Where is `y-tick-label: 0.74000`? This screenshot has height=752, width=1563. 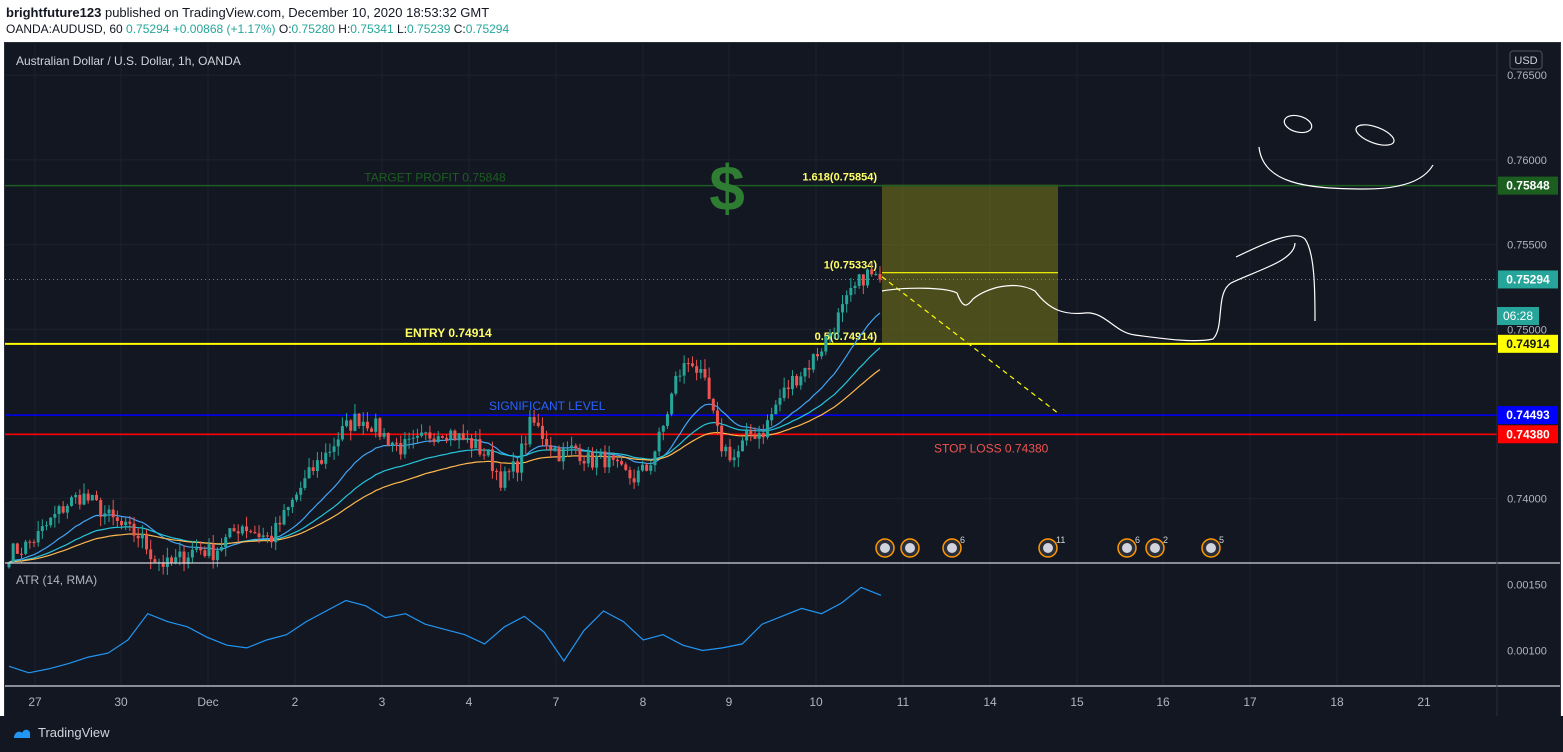 y-tick-label: 0.74000 is located at coordinates (1527, 500).